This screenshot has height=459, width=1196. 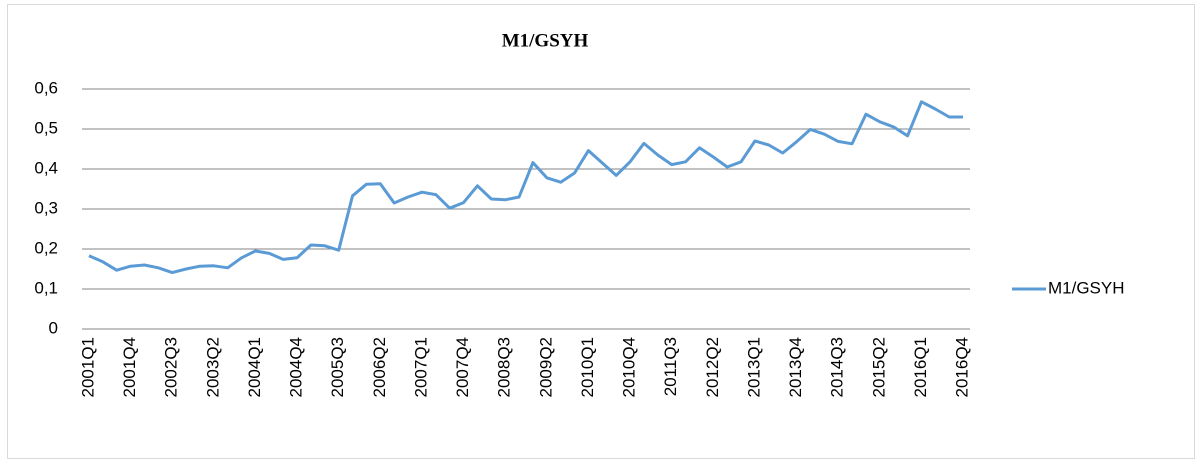 I want to click on legend-label: M1/GSYH, so click(x=1086, y=287).